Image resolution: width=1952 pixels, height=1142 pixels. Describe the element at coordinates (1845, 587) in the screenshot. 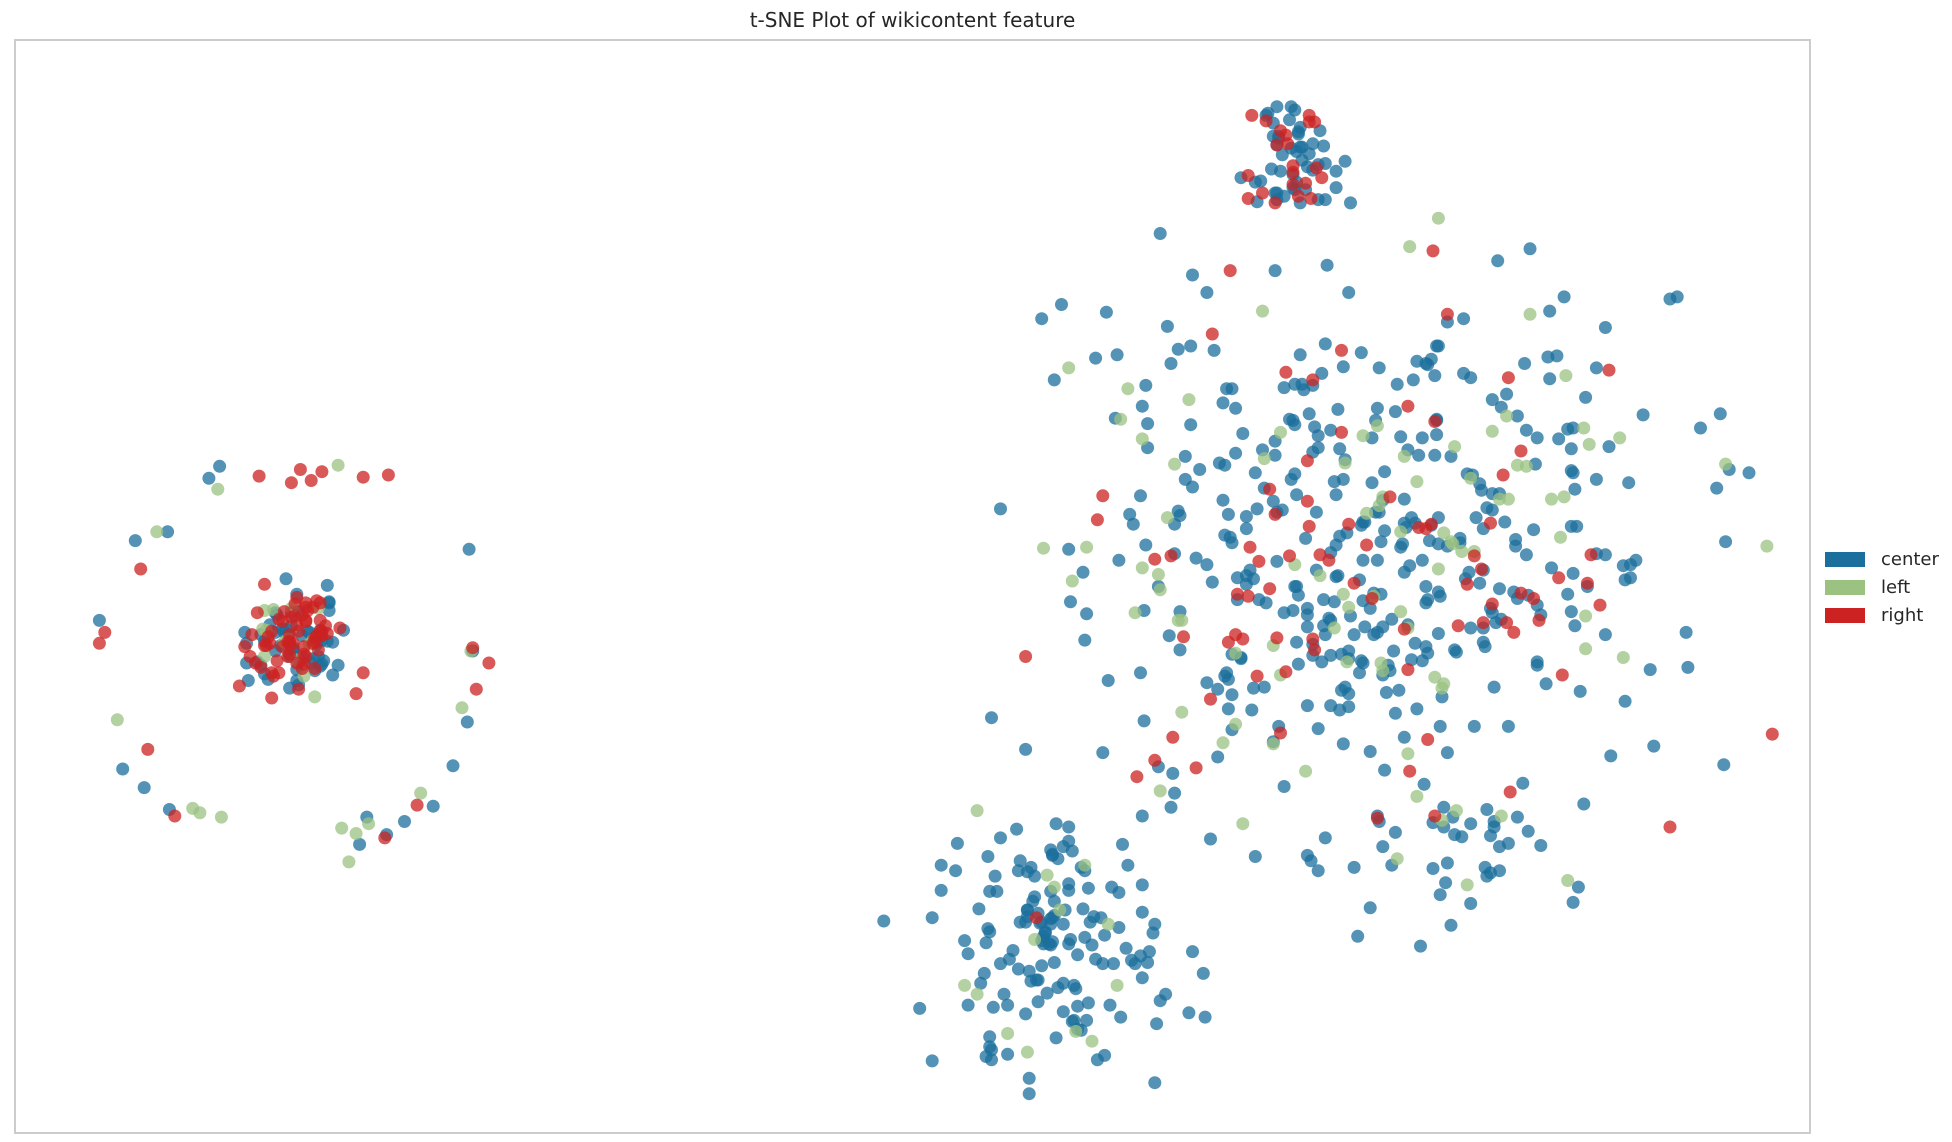

I see `legend-swatch-left` at that location.